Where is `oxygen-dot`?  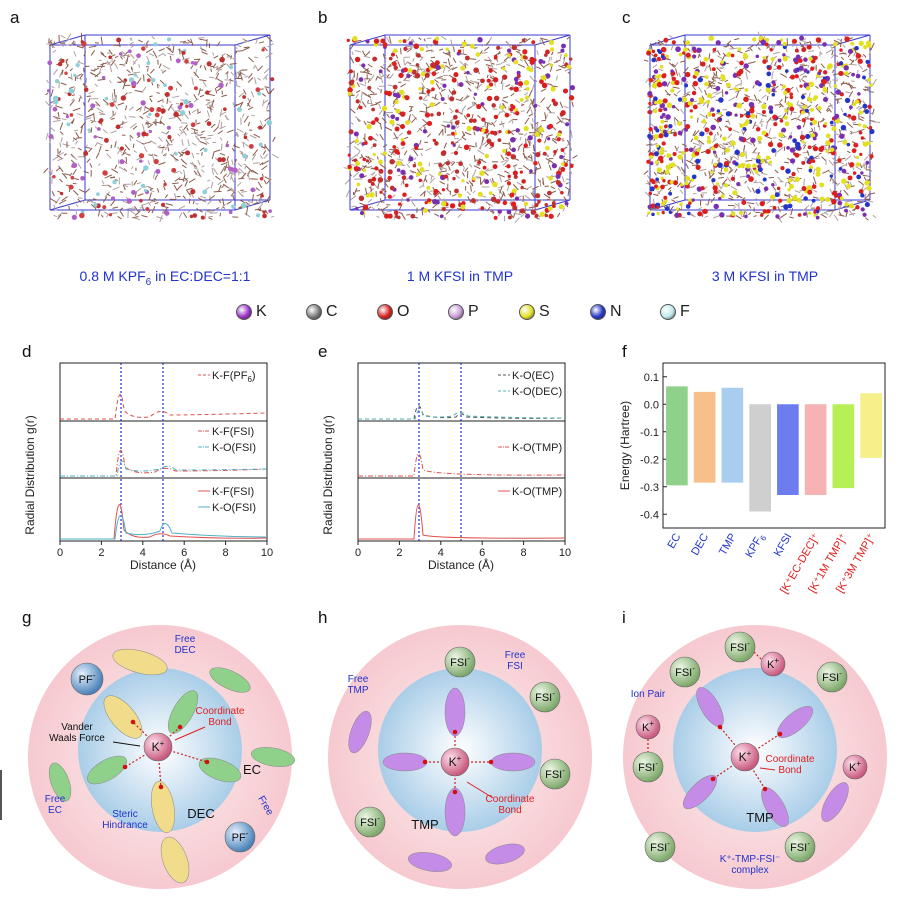
oxygen-dot is located at coordinates (455, 732).